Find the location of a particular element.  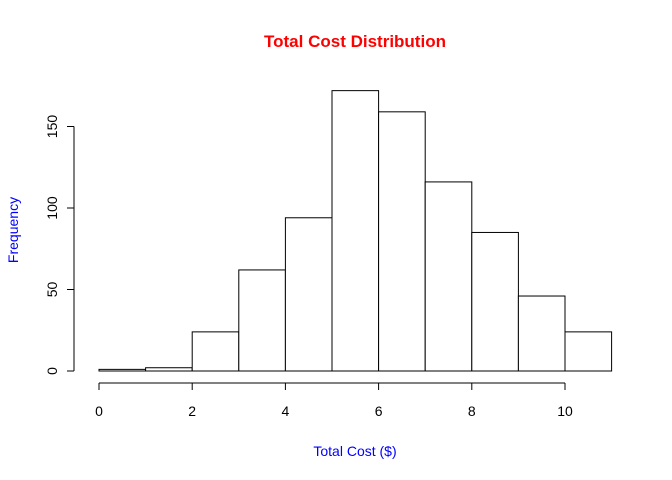

y-axis-label: Frequency is located at coordinates (13, 230).